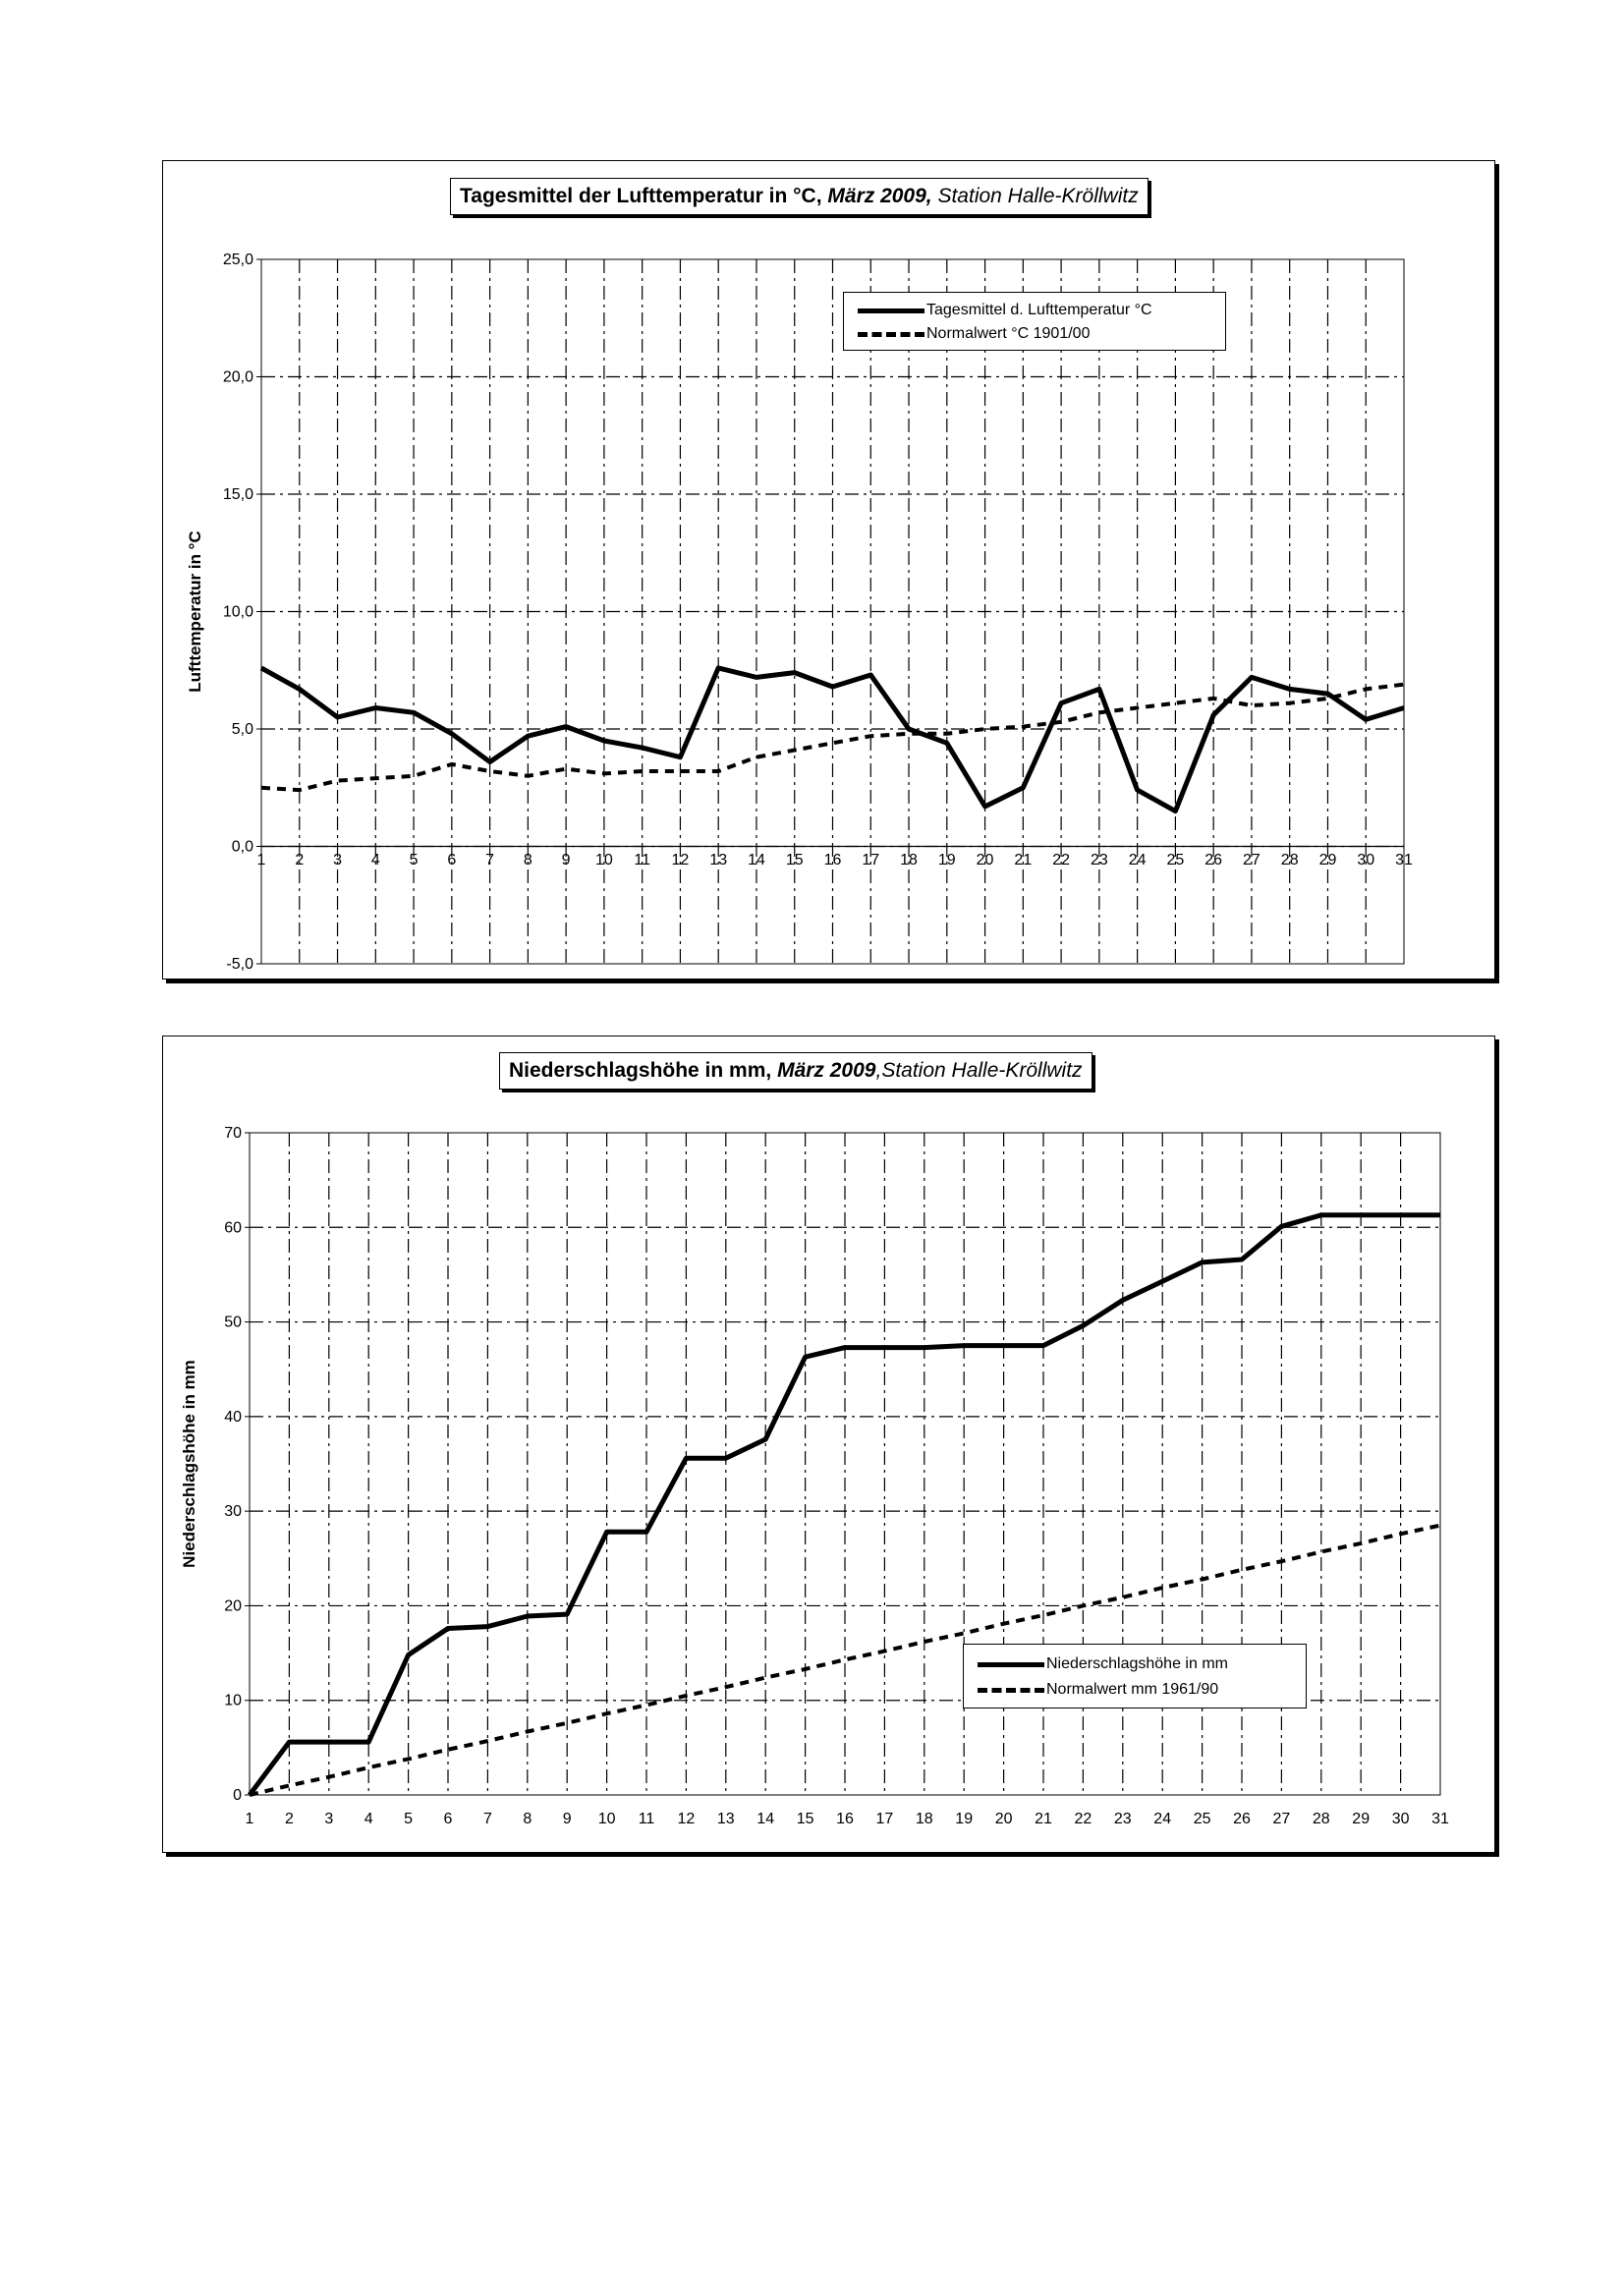  I want to click on y-tick-label: -5,0, so click(239, 964).